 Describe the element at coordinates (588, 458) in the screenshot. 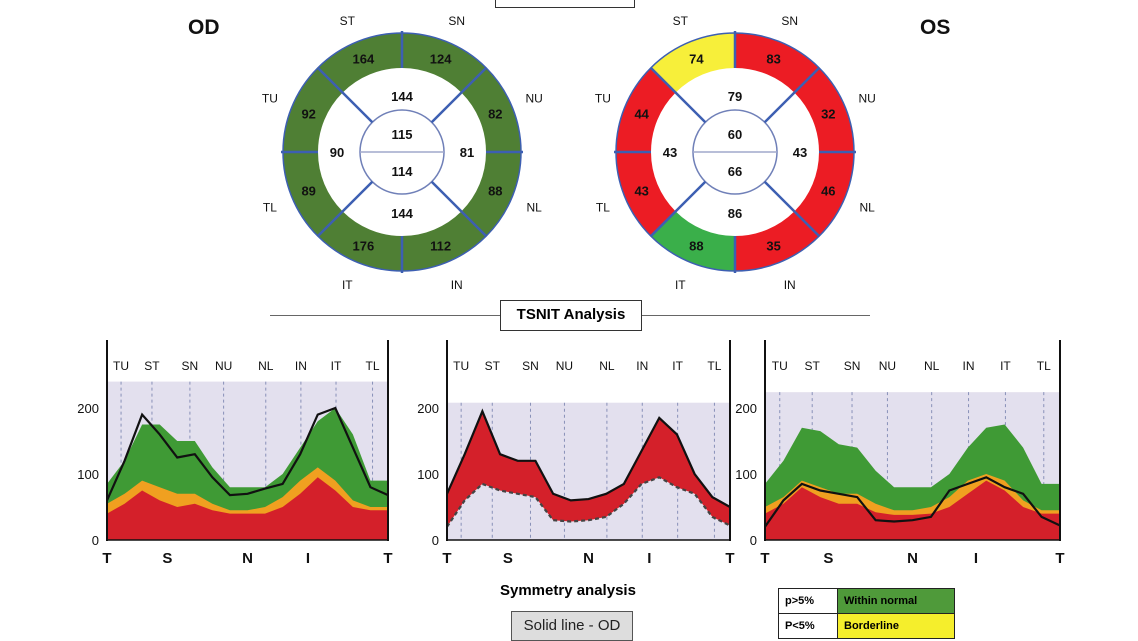

I see `od-line` at that location.